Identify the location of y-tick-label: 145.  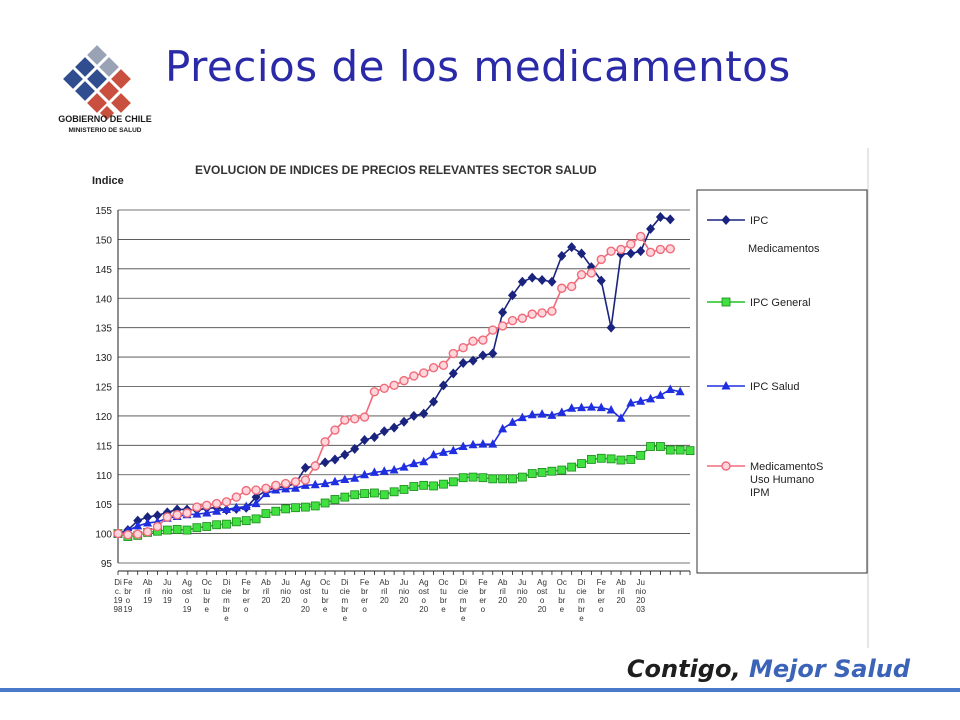
(103, 270).